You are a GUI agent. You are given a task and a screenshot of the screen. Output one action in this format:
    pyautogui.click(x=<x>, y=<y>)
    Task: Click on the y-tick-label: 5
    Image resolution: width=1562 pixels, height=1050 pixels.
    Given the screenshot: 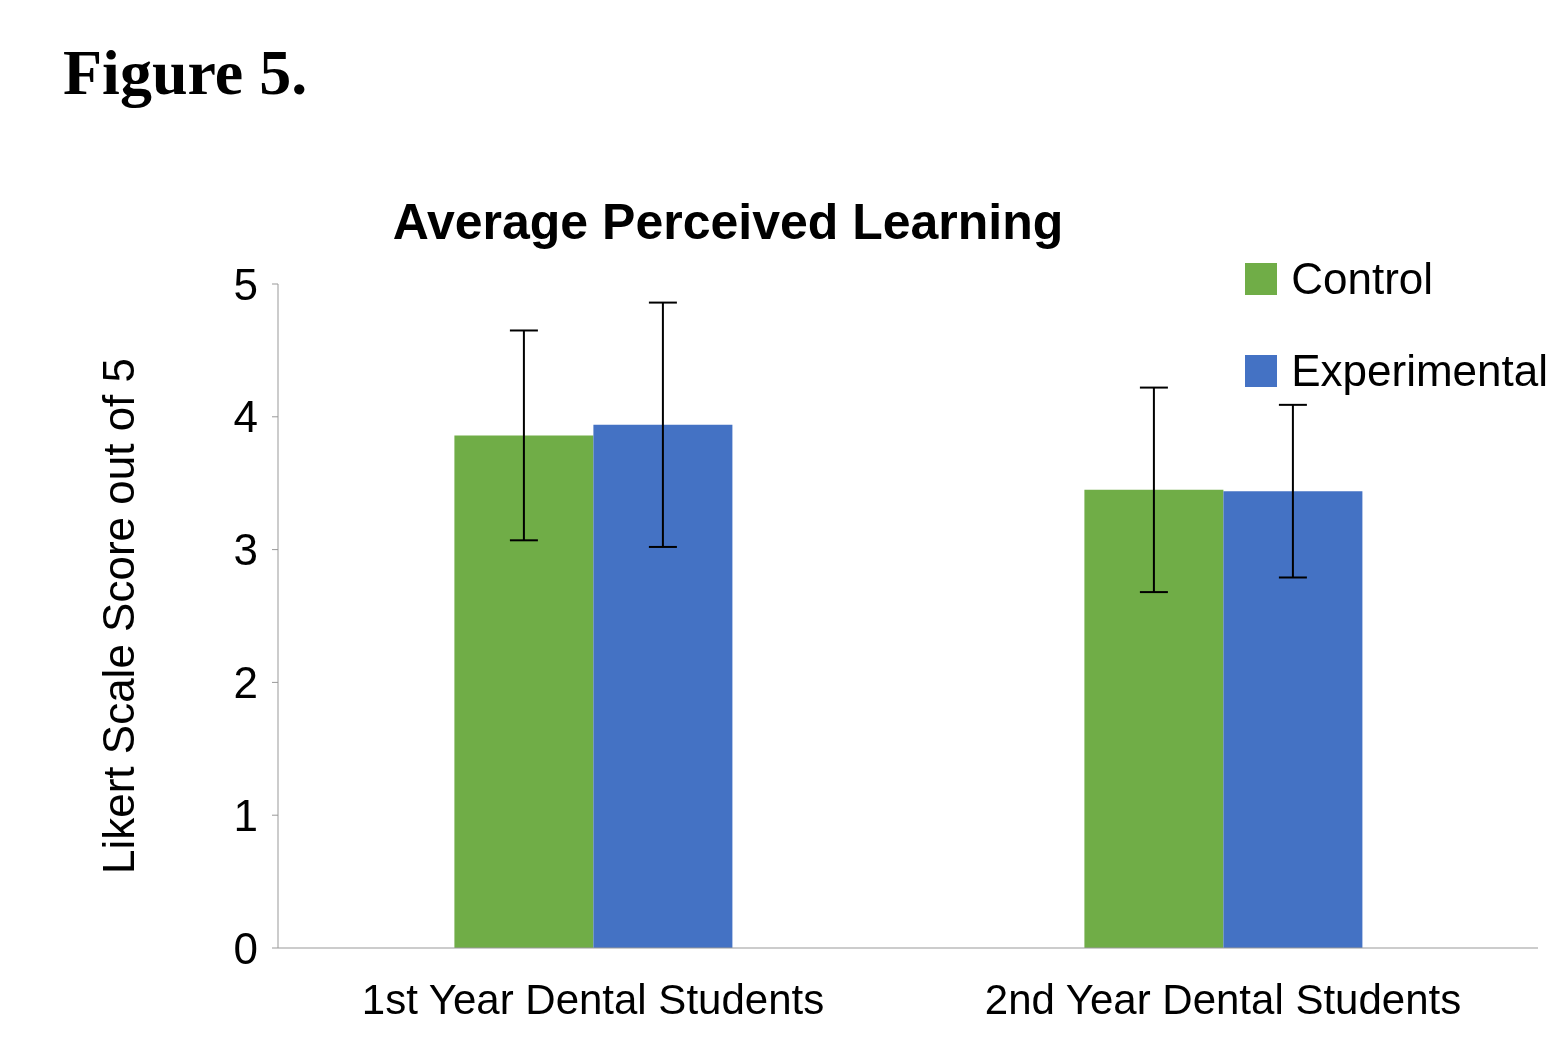 What is the action you would take?
    pyautogui.click(x=245, y=284)
    